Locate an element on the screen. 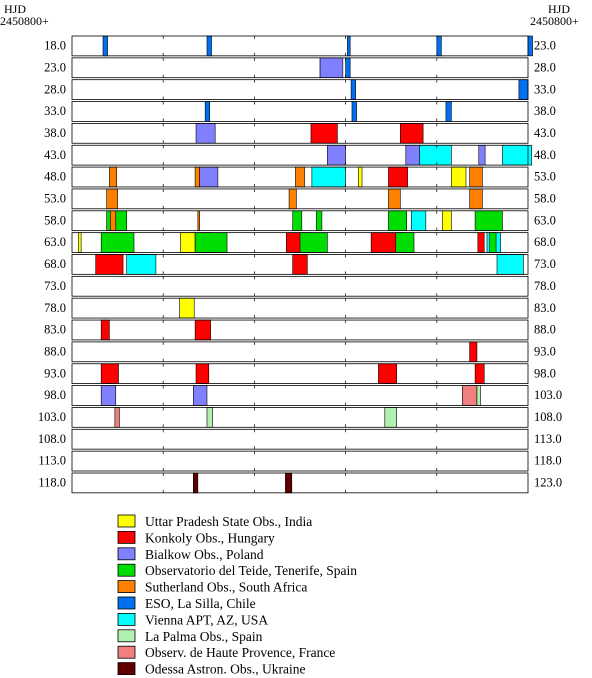 The image size is (592, 678). header-right-line1: HJD is located at coordinates (559, 9).